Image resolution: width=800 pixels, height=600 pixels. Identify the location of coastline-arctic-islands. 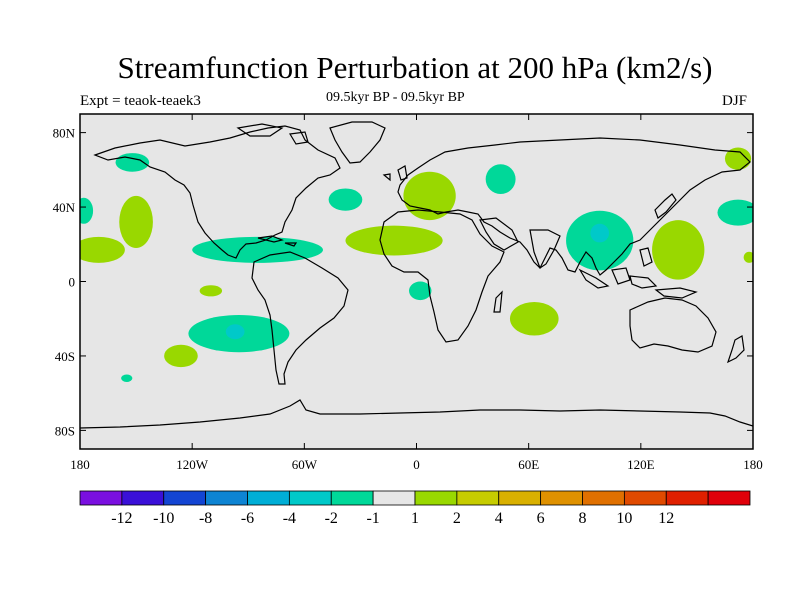
(272, 134).